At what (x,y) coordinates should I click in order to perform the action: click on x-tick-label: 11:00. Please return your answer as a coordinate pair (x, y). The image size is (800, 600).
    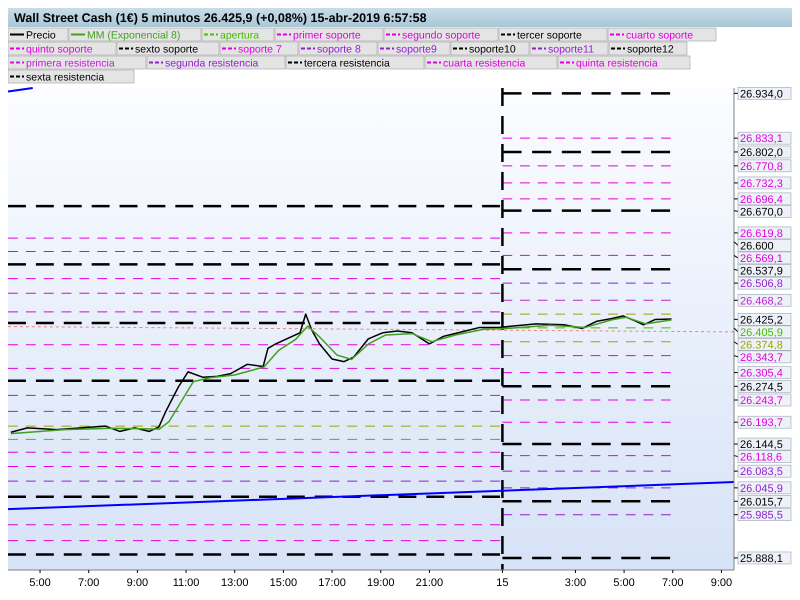
    Looking at the image, I should click on (186, 583).